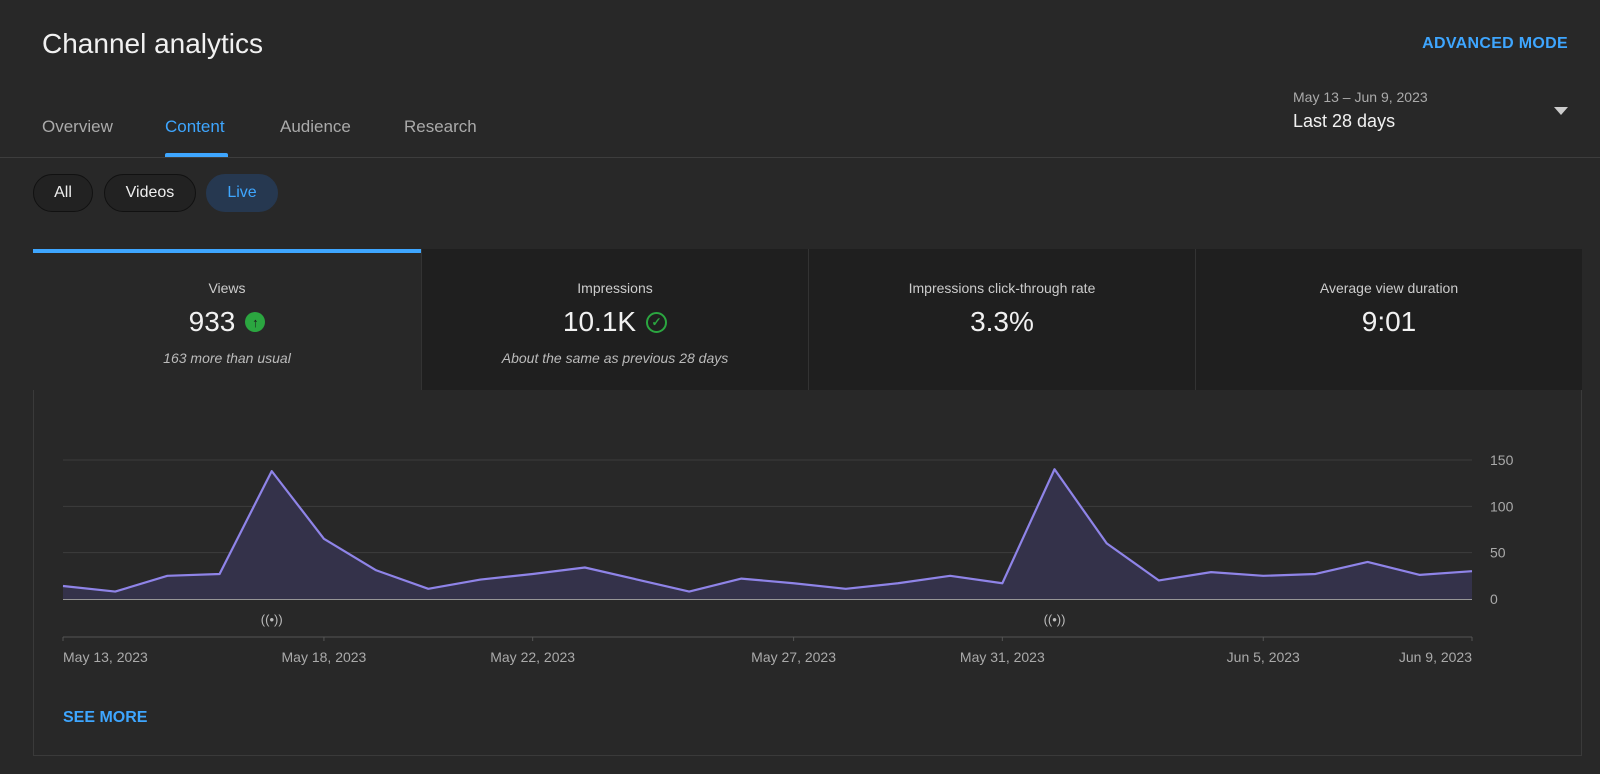 Image resolution: width=1600 pixels, height=774 pixels. I want to click on tab-audience: Audience, so click(315, 126).